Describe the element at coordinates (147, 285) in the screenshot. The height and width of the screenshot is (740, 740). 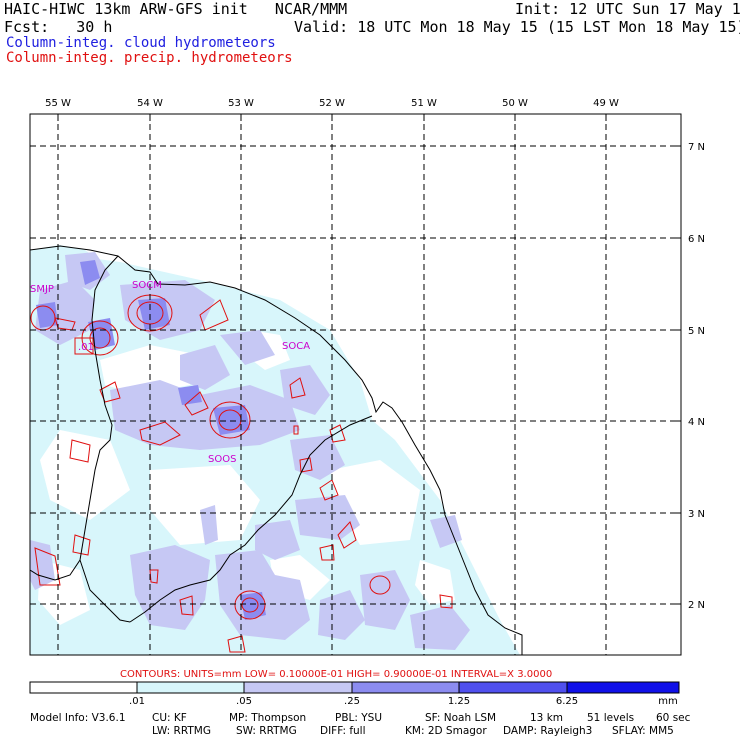
I see `station-socm: SOCM` at that location.